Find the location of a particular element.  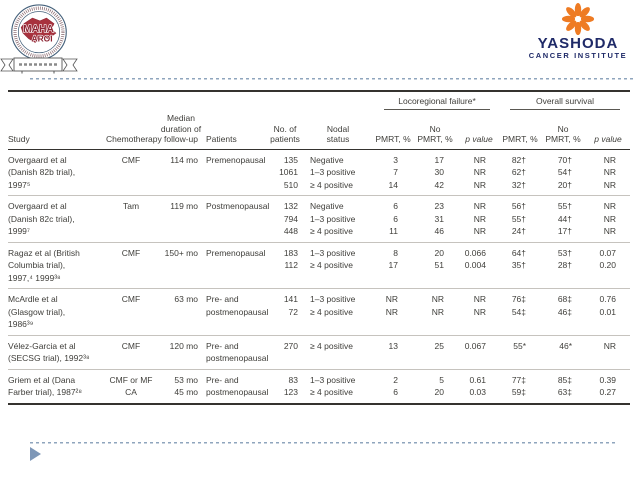

cell-line: 64† is located at coordinates (518, 252).